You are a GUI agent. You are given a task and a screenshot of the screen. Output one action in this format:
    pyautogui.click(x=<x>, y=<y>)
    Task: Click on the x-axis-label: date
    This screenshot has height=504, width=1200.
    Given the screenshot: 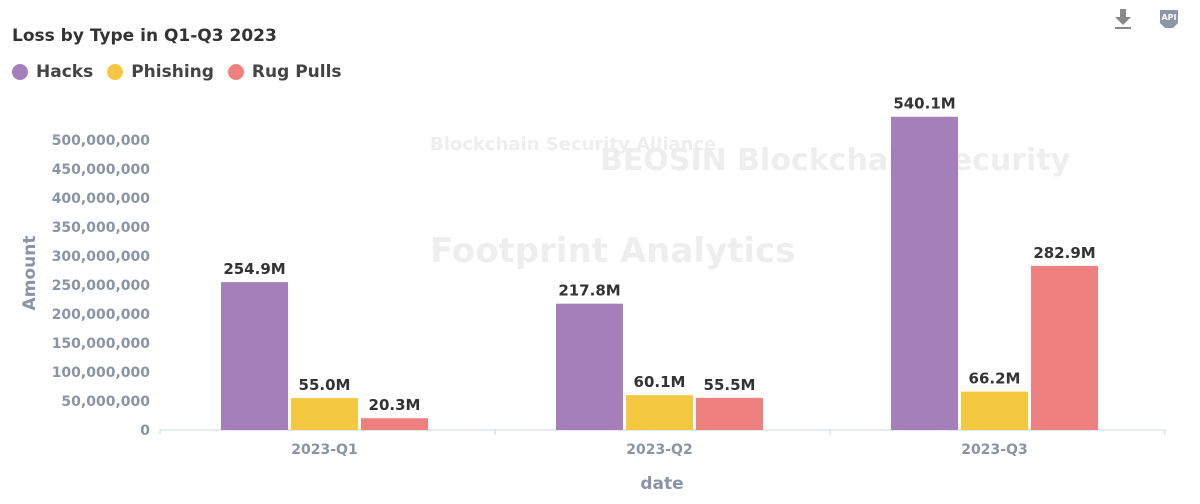 What is the action you would take?
    pyautogui.click(x=661, y=484)
    